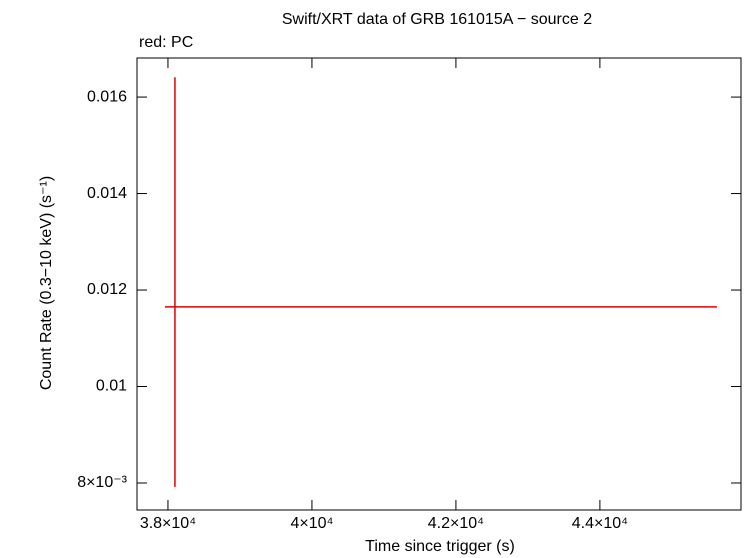  What do you see at coordinates (107, 193) in the screenshot?
I see `y-tick-label: 0.014` at bounding box center [107, 193].